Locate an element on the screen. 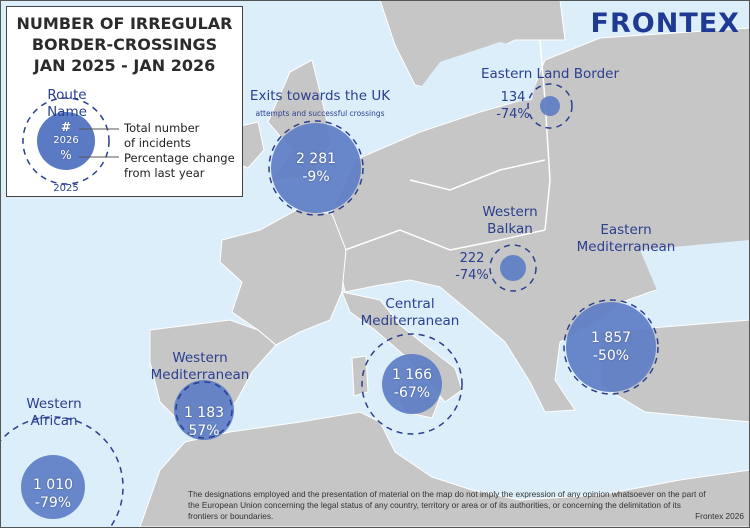  route-total: 1 166 is located at coordinates (412, 375).